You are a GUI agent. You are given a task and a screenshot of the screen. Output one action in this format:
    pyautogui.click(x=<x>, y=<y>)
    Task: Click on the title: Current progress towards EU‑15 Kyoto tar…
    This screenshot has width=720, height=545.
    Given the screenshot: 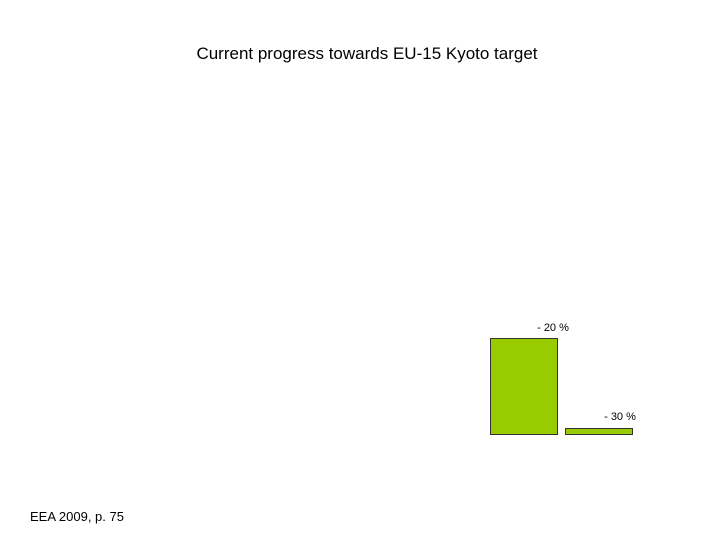 What is the action you would take?
    pyautogui.click(x=366, y=53)
    